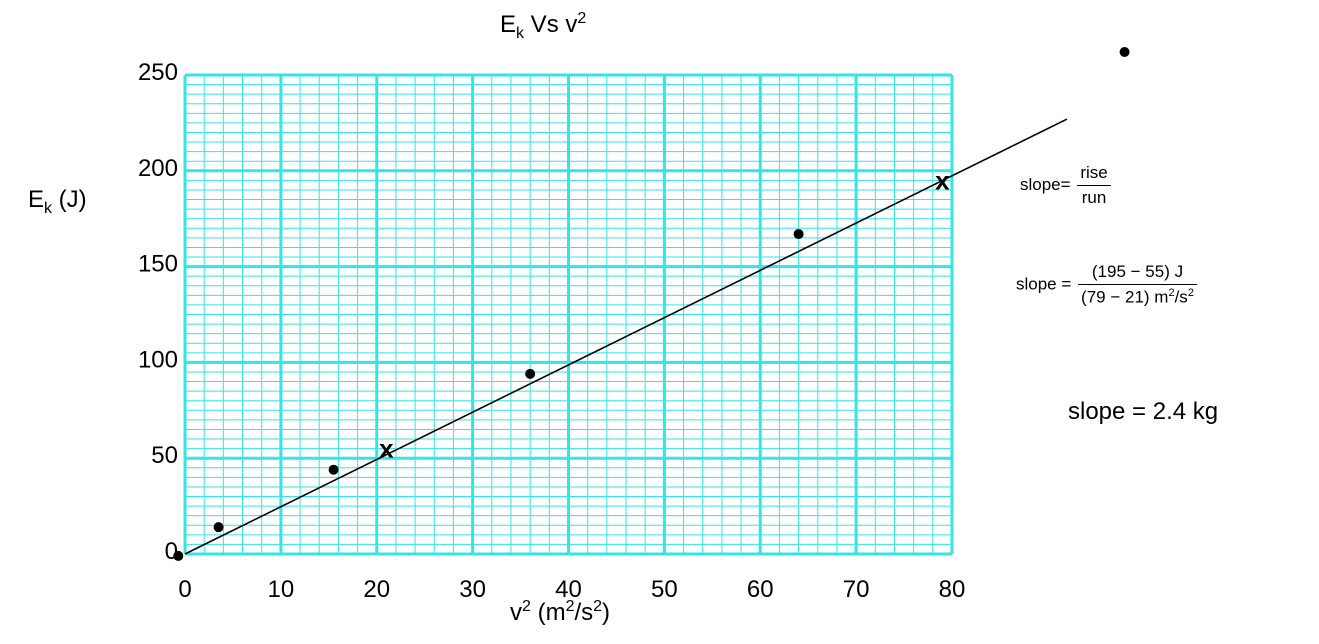  What do you see at coordinates (1094, 174) in the screenshot?
I see `rise-numerator: rise` at bounding box center [1094, 174].